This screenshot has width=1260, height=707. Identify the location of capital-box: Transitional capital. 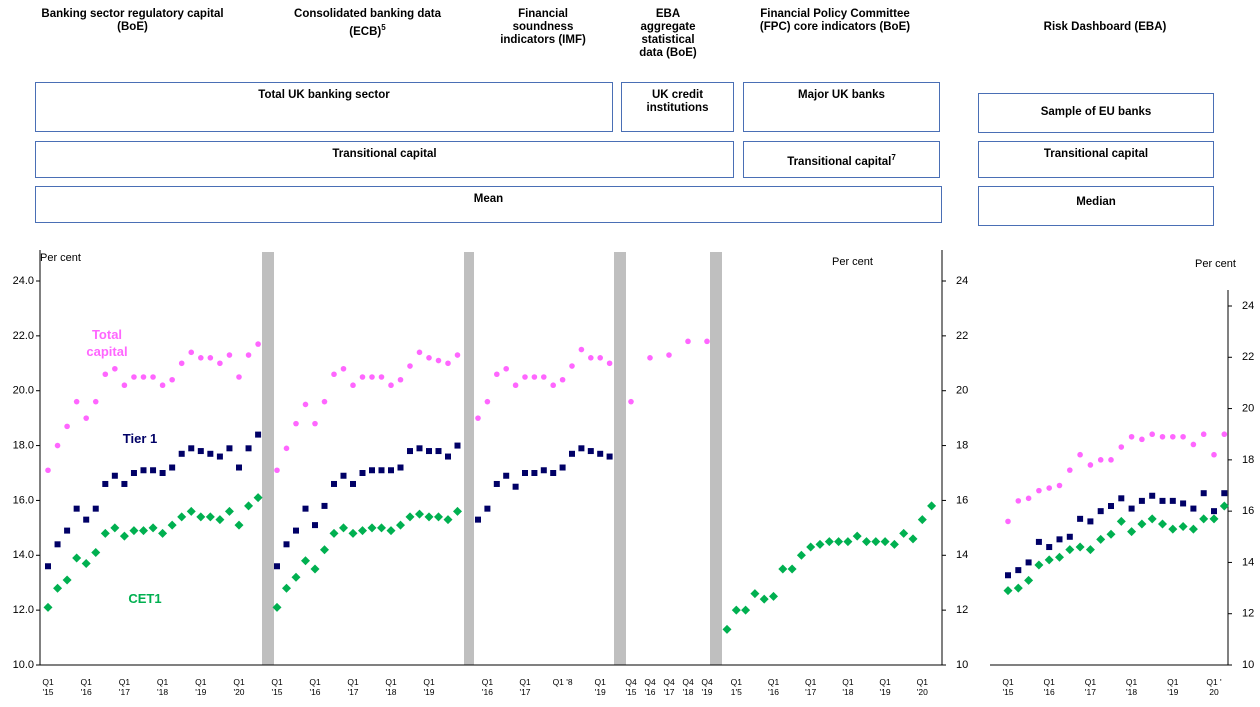
(1096, 159).